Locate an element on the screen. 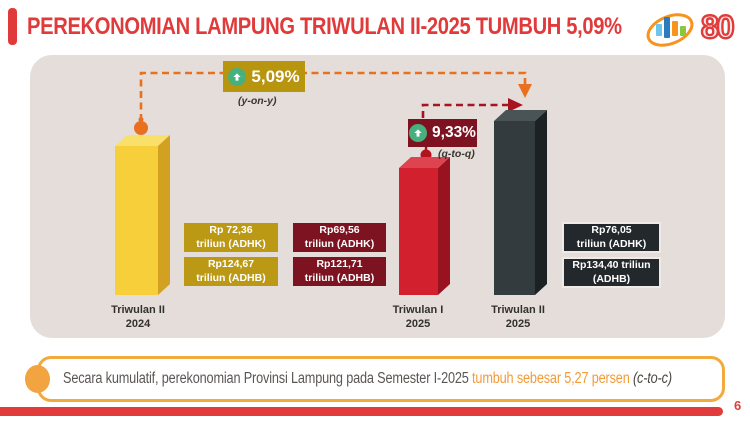  bps-logo is located at coordinates (670, 31).